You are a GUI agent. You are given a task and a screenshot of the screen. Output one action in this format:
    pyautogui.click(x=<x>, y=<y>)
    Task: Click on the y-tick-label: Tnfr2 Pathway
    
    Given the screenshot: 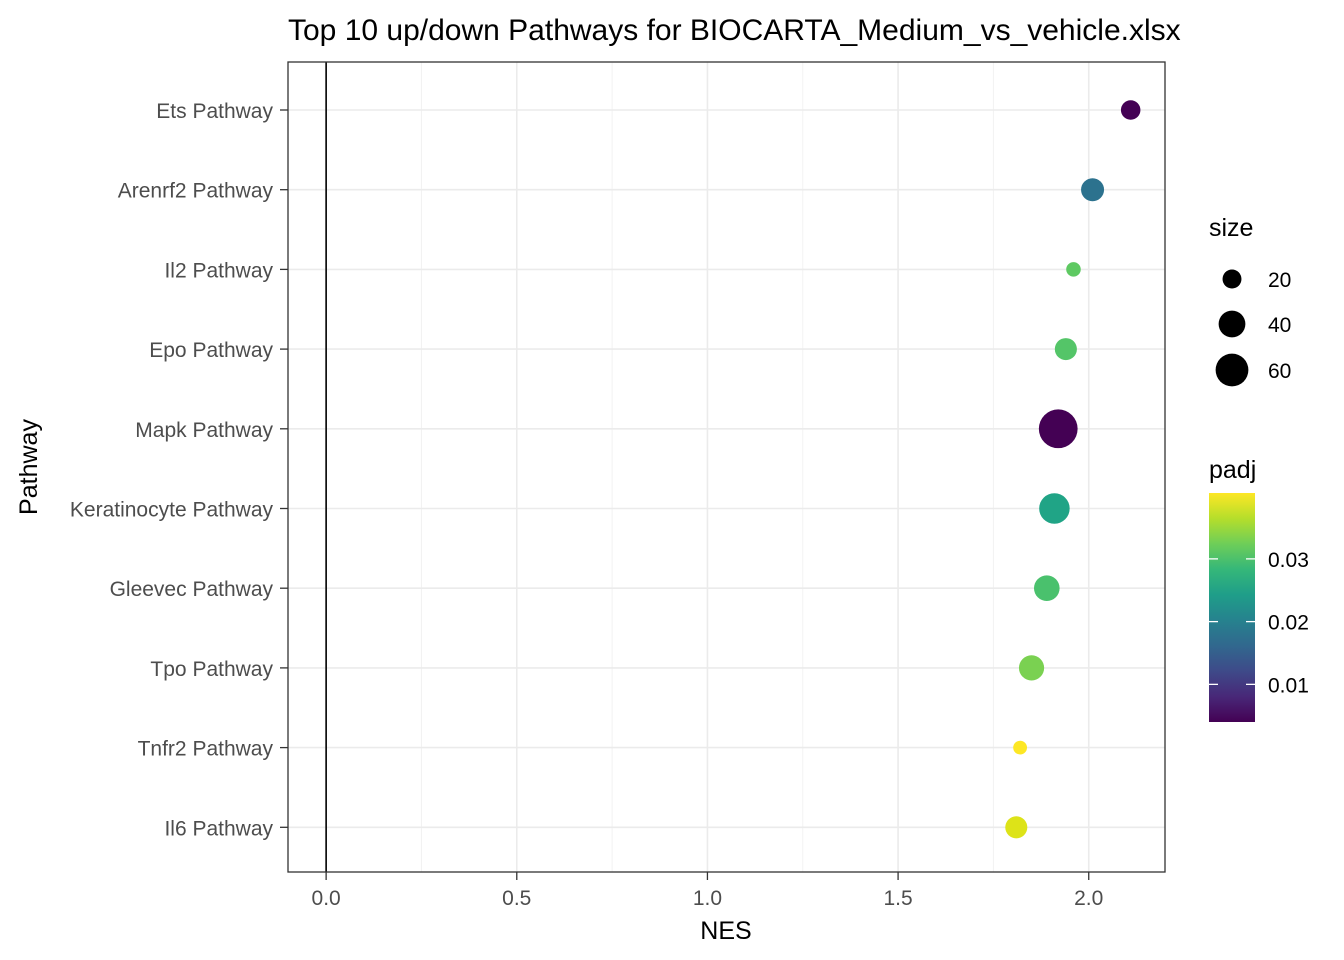 What is the action you would take?
    pyautogui.click(x=206, y=749)
    